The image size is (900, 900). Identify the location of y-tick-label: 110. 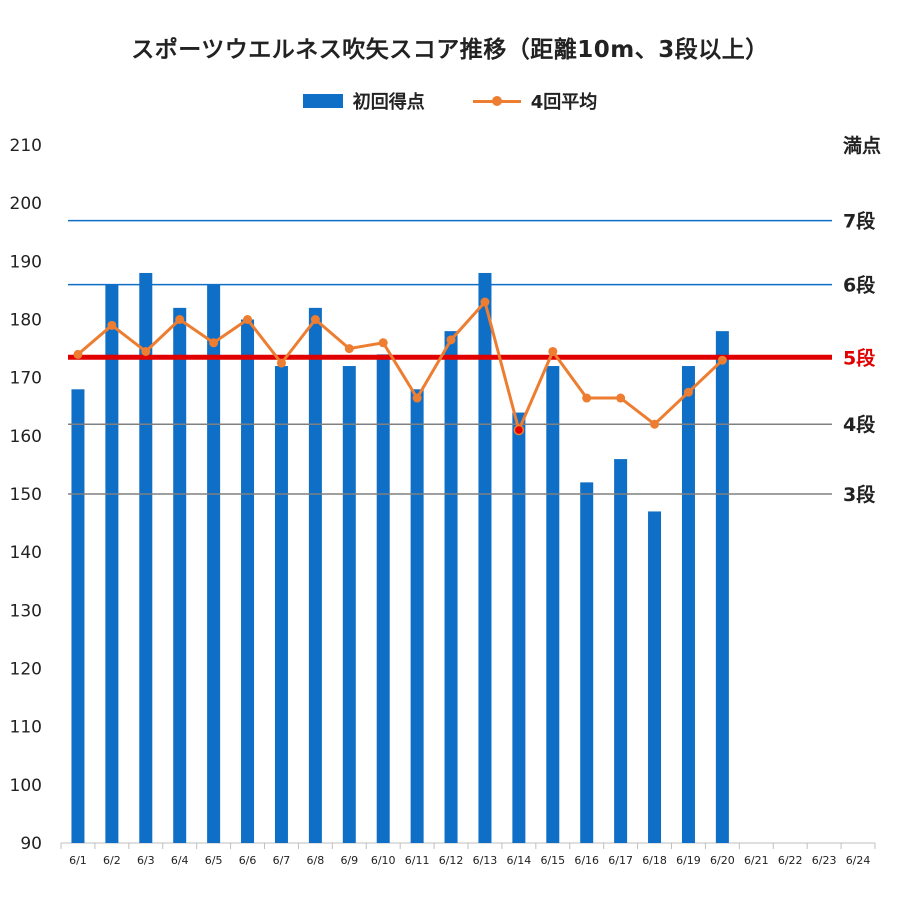
(26, 728).